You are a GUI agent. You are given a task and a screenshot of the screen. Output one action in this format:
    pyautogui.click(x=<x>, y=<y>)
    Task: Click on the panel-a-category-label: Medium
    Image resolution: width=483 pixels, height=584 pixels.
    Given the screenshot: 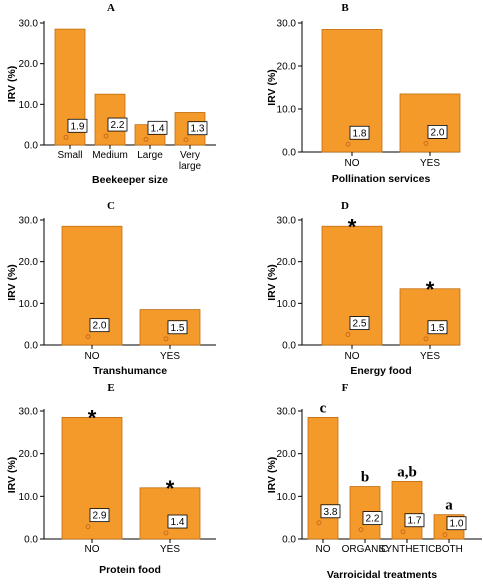 What is the action you would take?
    pyautogui.click(x=110, y=155)
    